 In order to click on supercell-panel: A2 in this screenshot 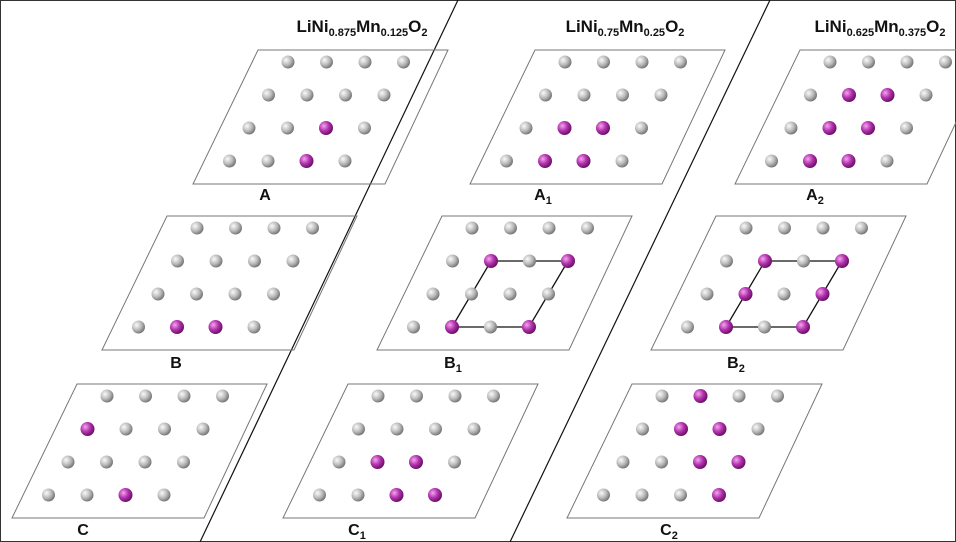, I will do `click(845, 128)`.